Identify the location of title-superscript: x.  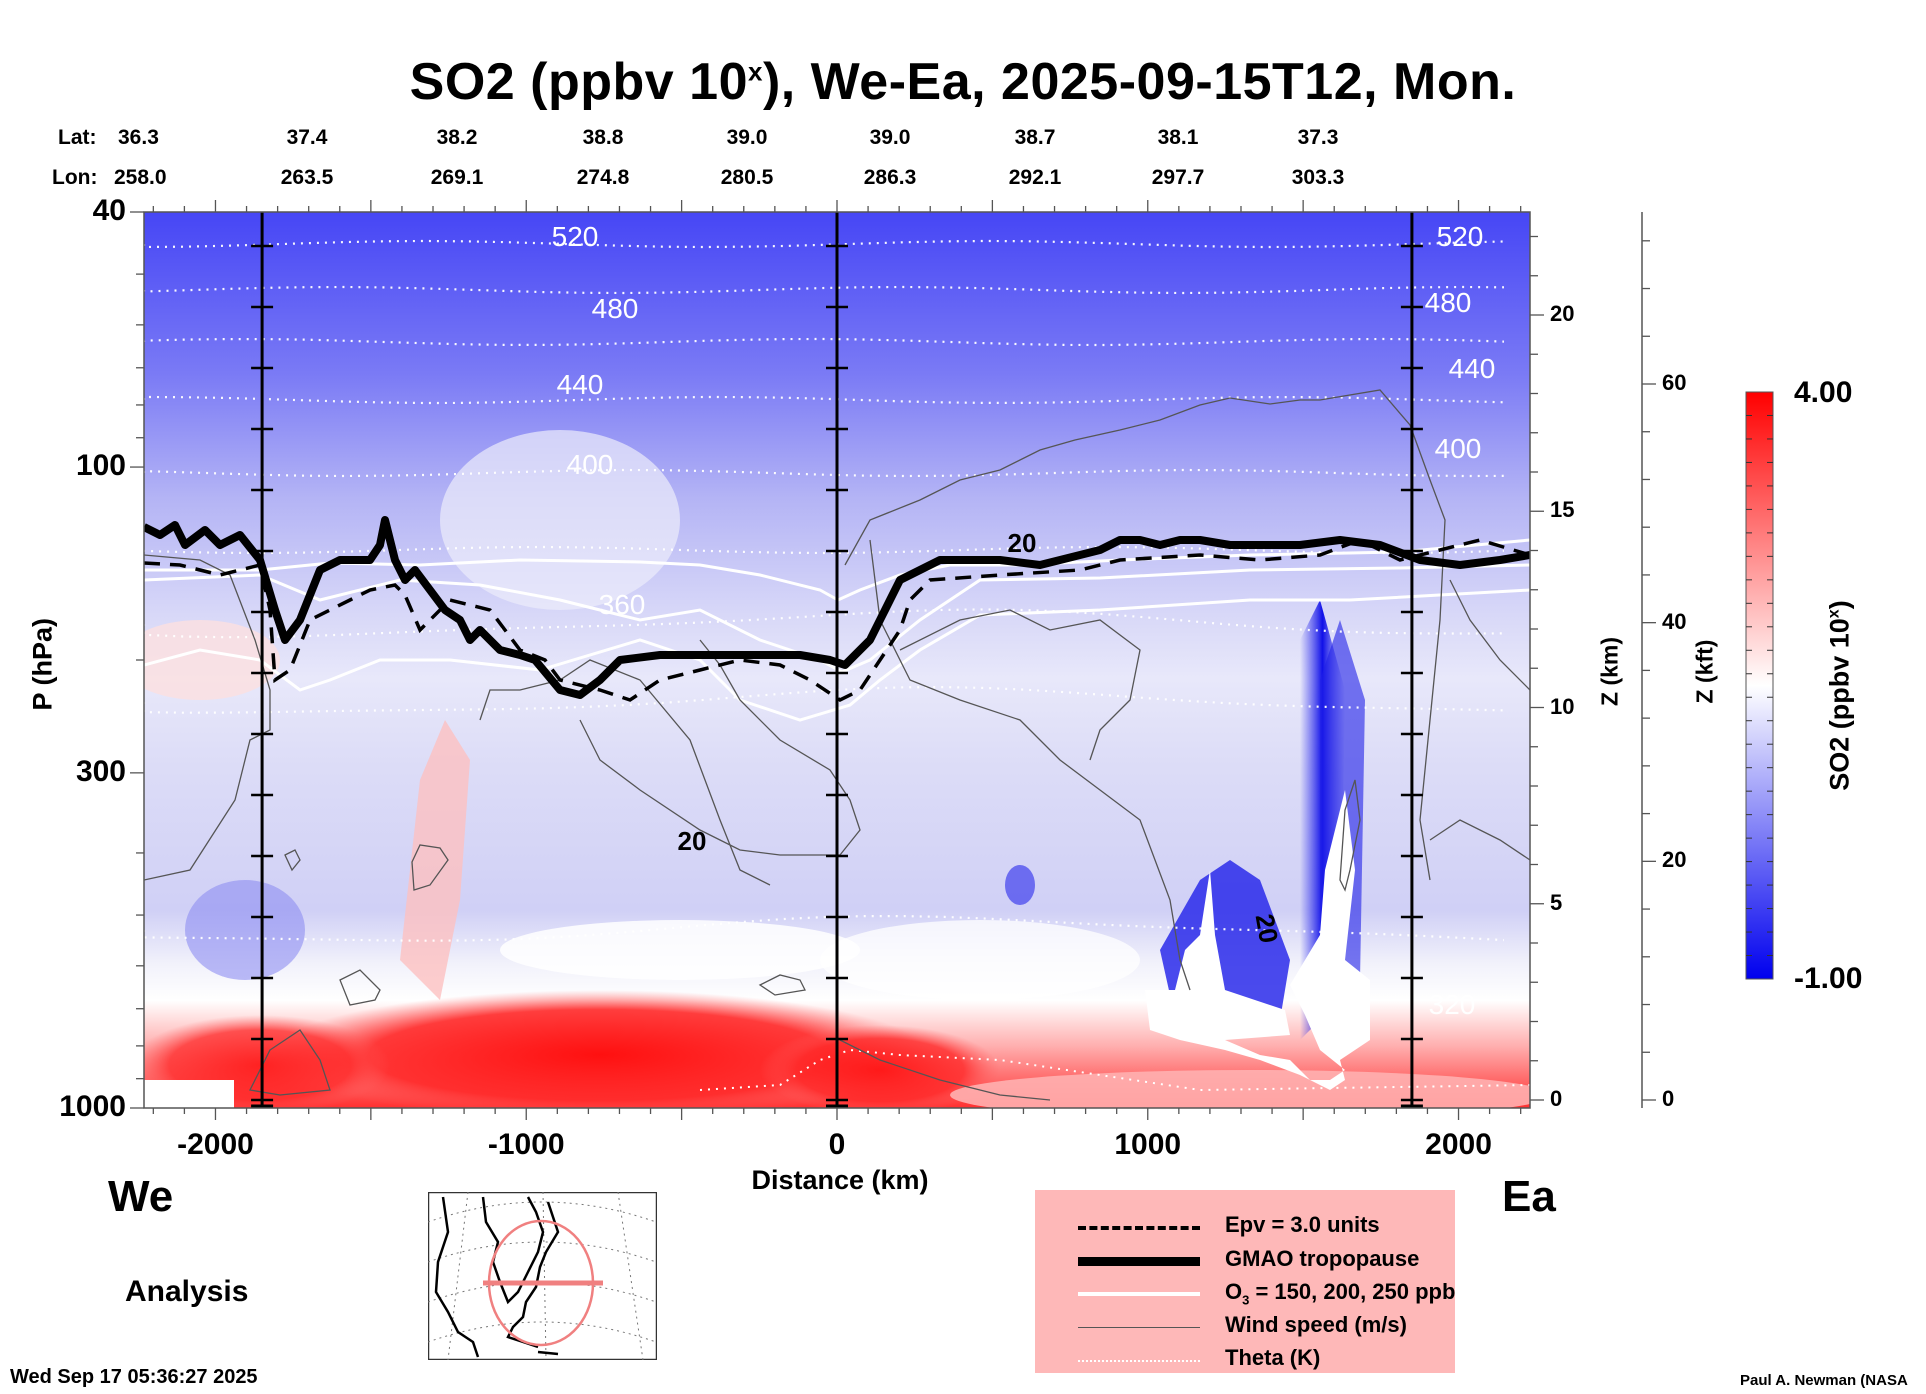
(755, 71).